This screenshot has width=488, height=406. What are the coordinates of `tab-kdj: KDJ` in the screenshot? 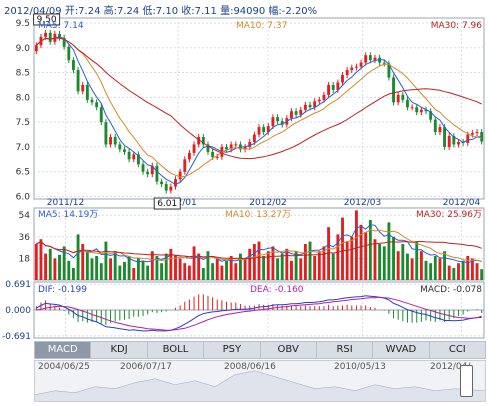 It's located at (119, 350).